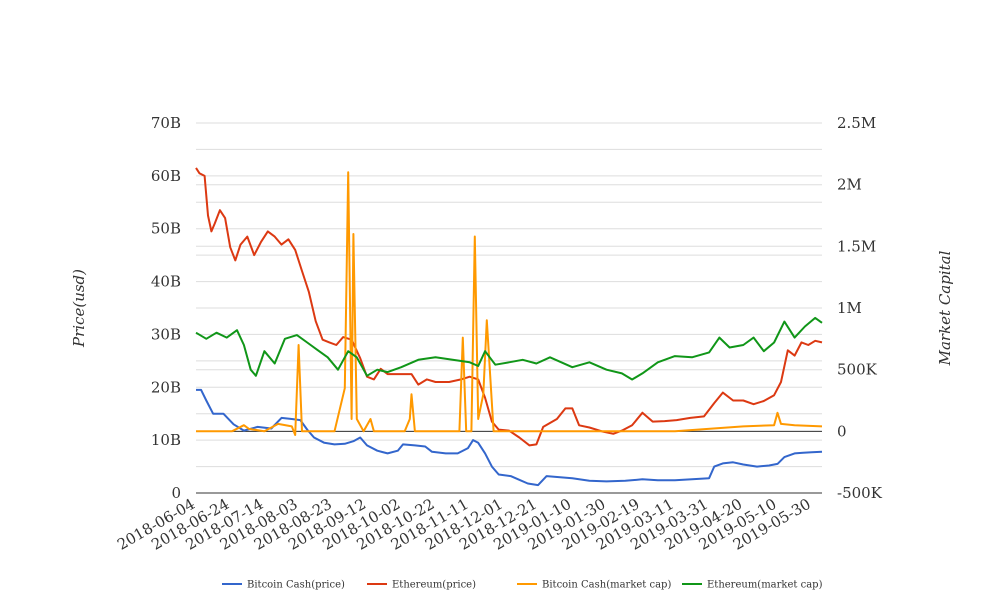 This screenshot has height=616, width=1008. I want to click on right-axis-ticks: -500K 0 500K 1M 1.5M 2M 2.5M, so click(860, 308).